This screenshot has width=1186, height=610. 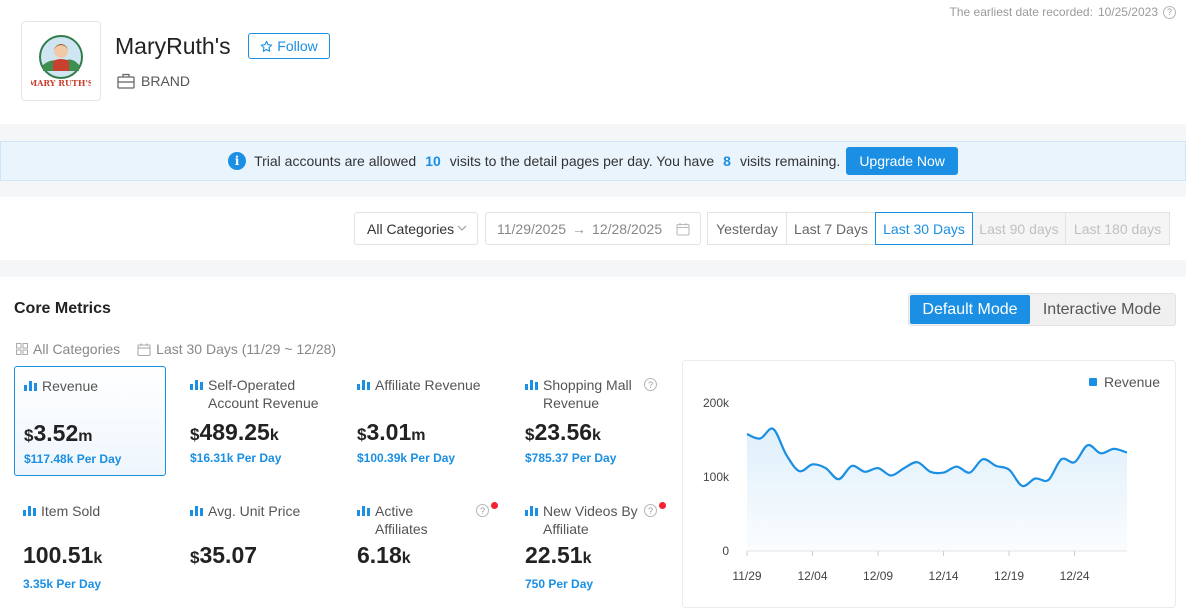 I want to click on follow-button: Follow, so click(x=289, y=46).